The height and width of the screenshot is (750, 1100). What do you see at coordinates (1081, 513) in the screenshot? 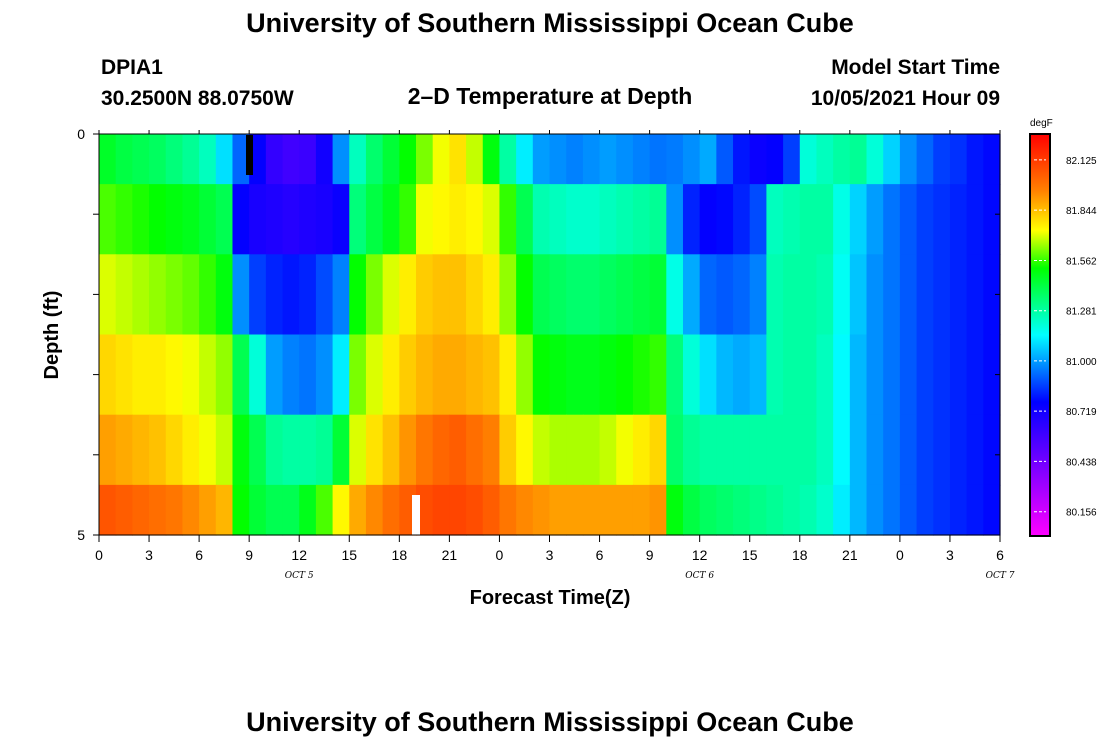
I see `colorbar-tick-label: 80.156` at bounding box center [1081, 513].